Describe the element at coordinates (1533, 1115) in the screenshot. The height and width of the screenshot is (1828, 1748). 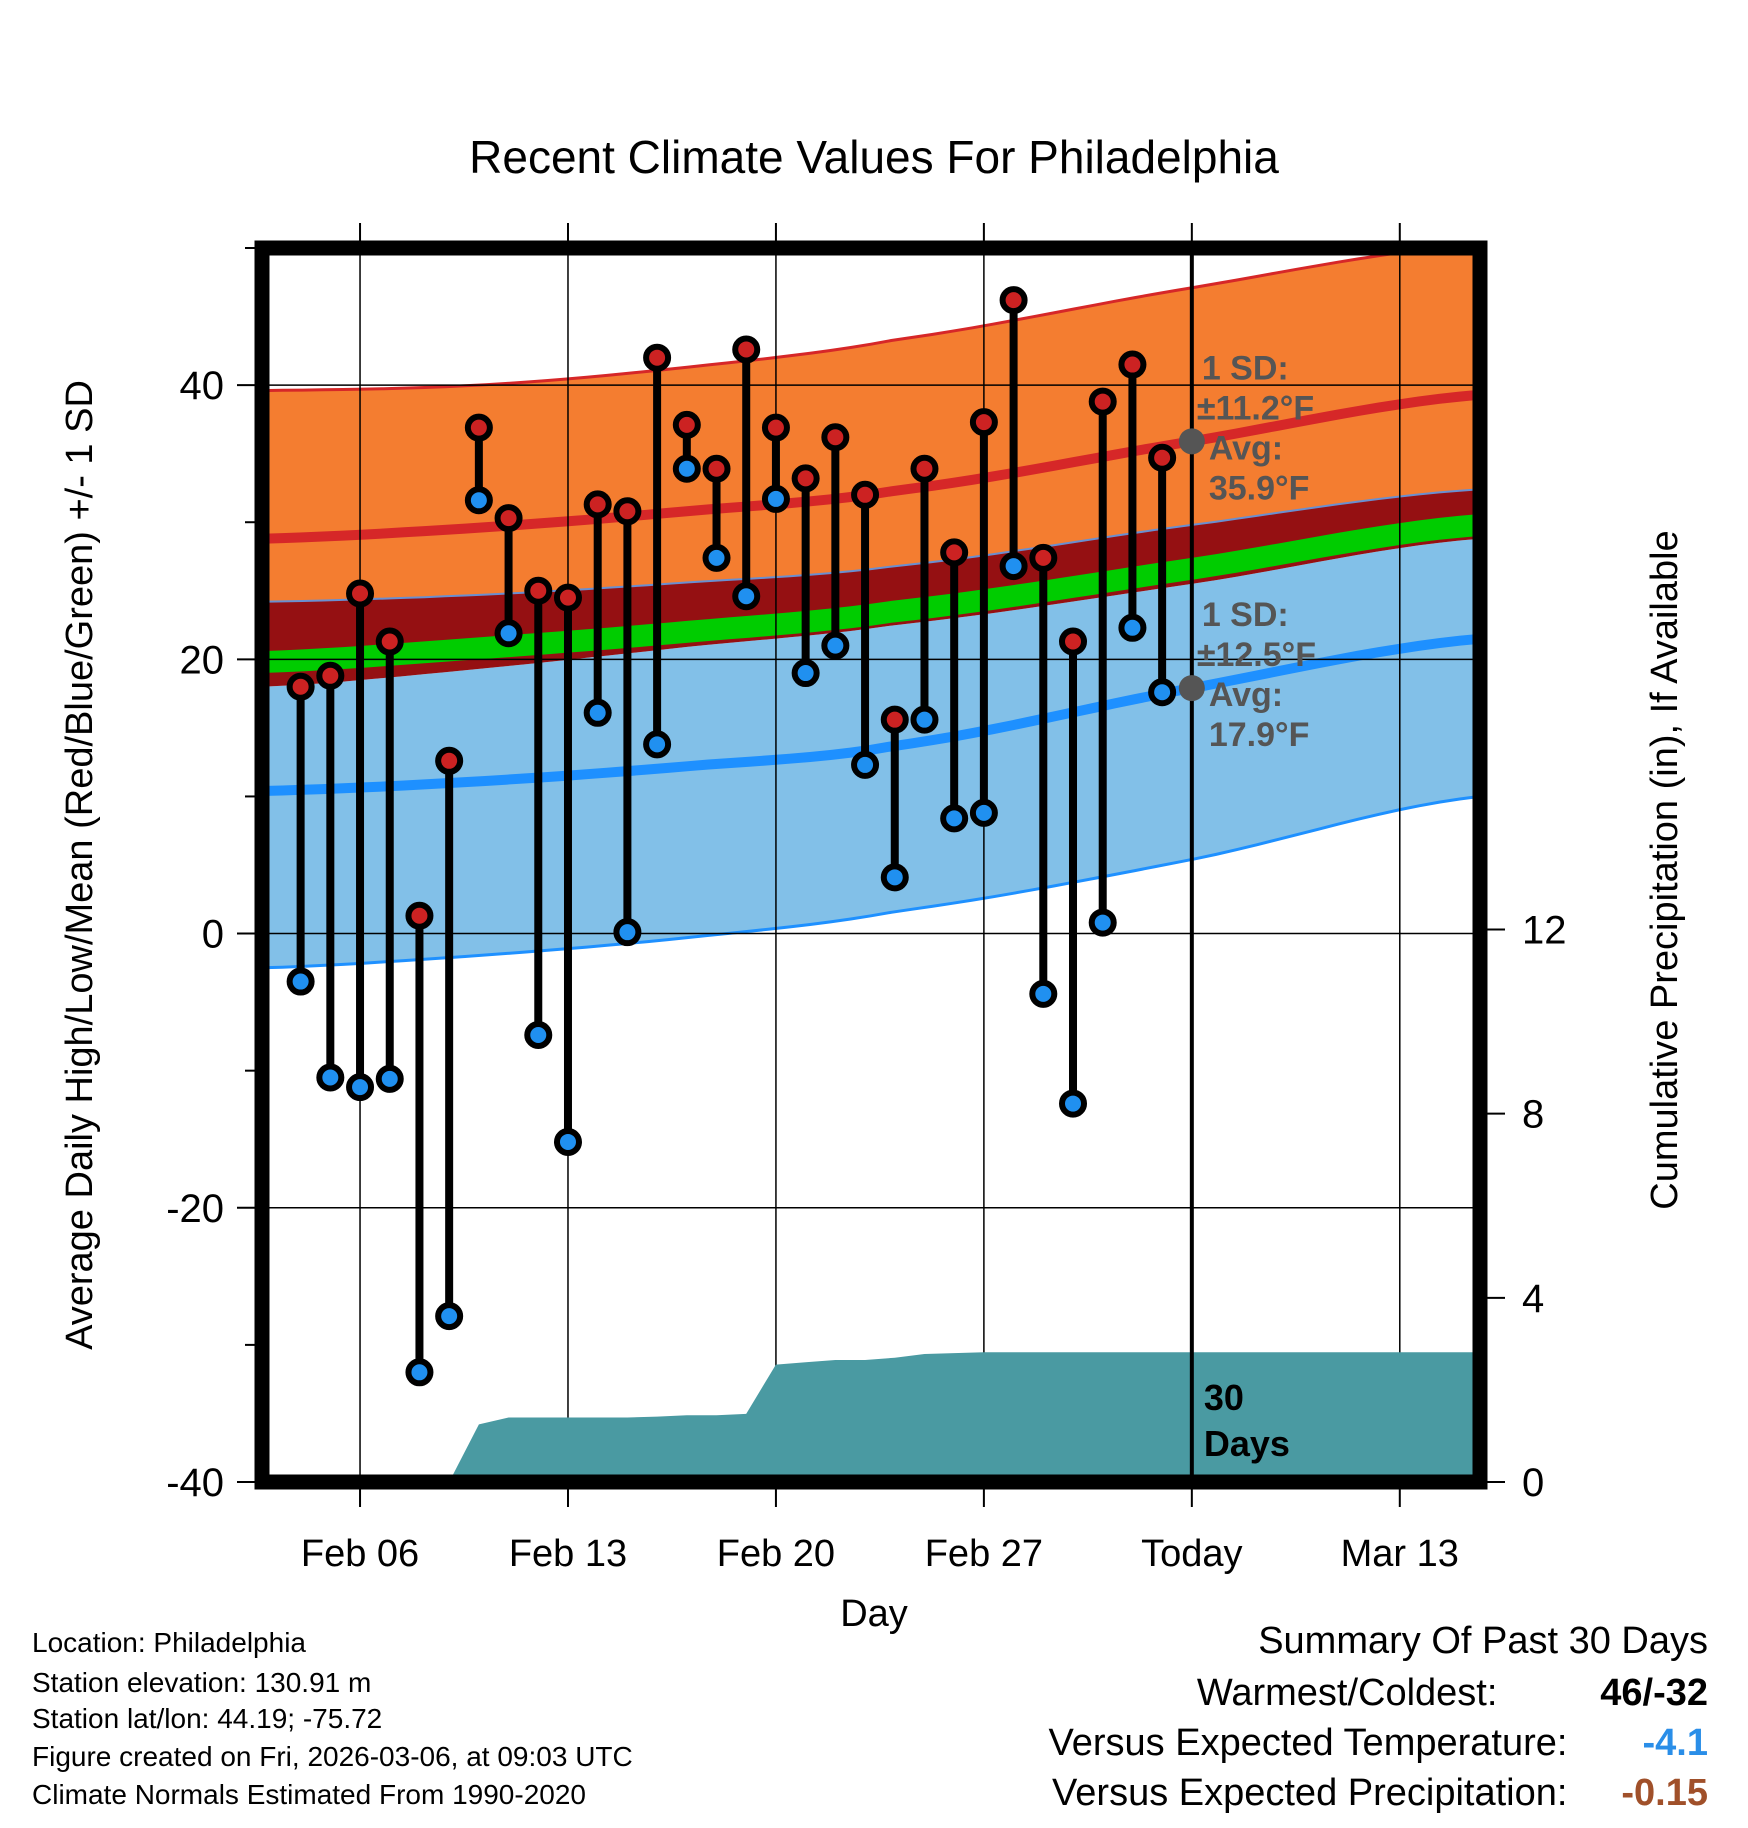
I see `y2-tick-label: 8` at that location.